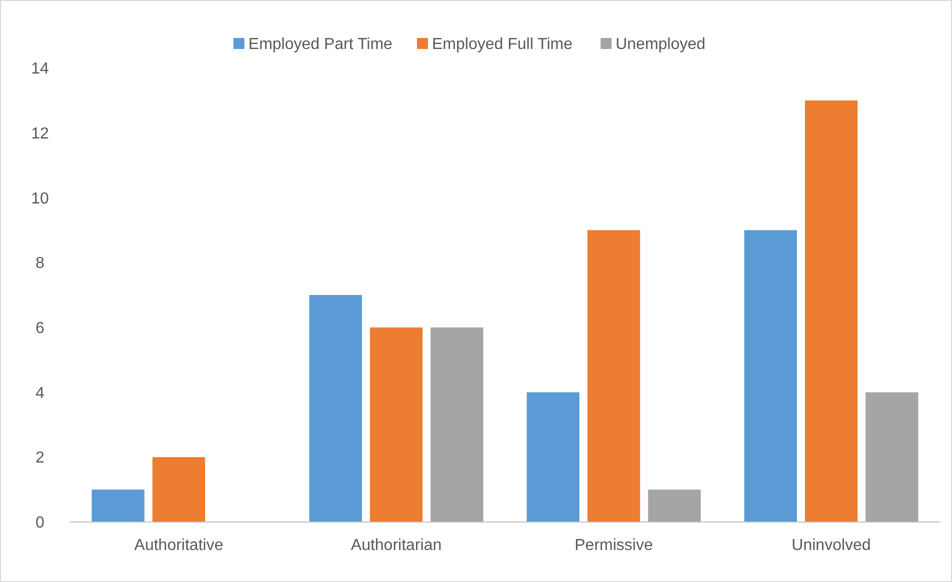 The image size is (952, 582). Describe the element at coordinates (613, 545) in the screenshot. I see `x-tick-label: Permissive` at that location.